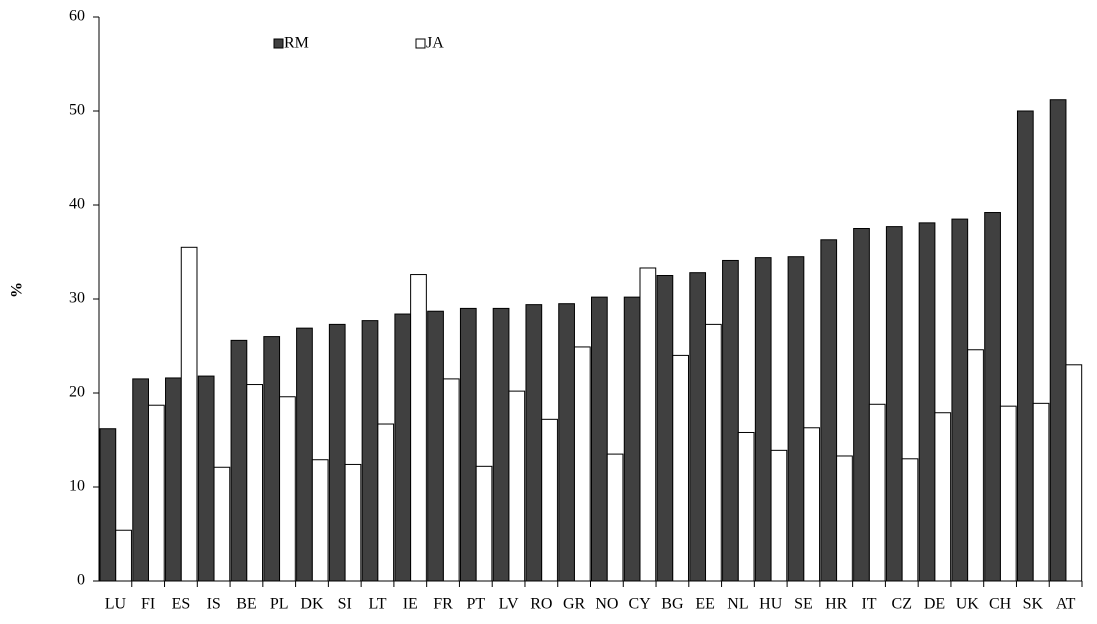 Image resolution: width=1097 pixels, height=624 pixels. Describe the element at coordinates (81, 580) in the screenshot. I see `y-tick-label: 0` at that location.